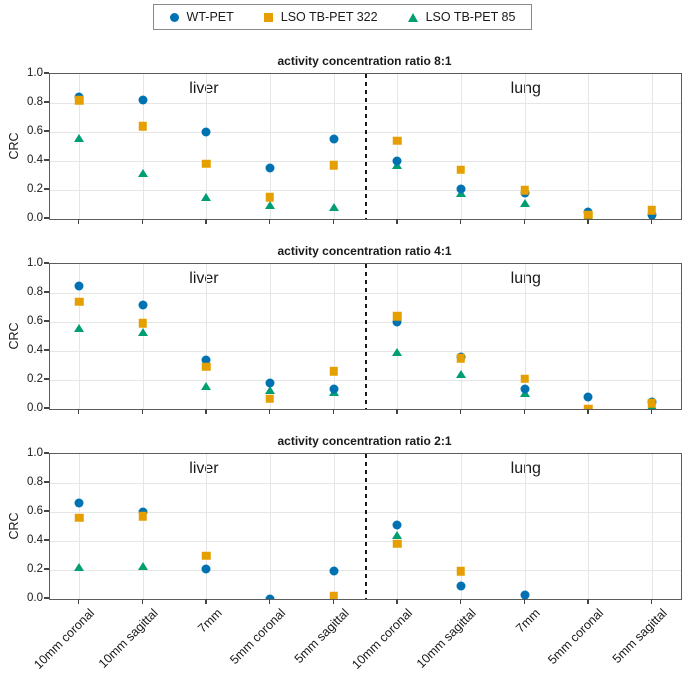 Image resolution: width=685 pixels, height=682 pixels. What do you see at coordinates (268, 17) in the screenshot?
I see `lso-322-square-icon` at bounding box center [268, 17].